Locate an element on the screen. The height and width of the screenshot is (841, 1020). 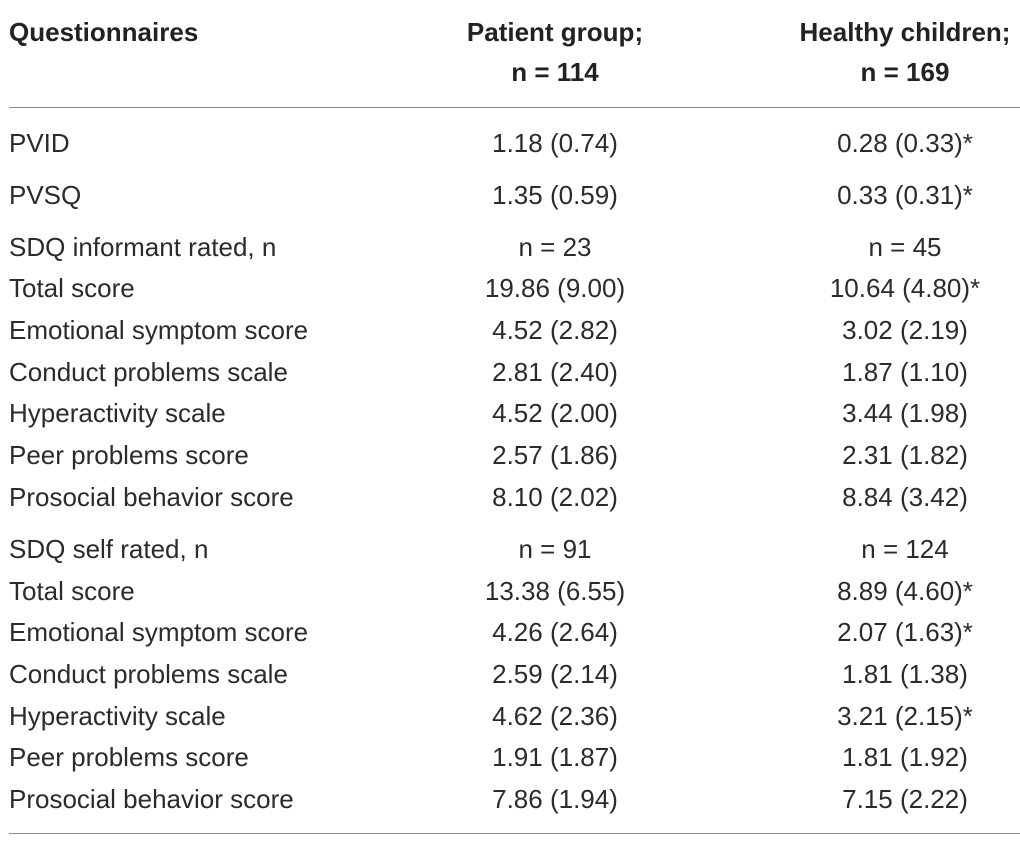
table-cell: 8.84 (3.42) is located at coordinates (905, 497).